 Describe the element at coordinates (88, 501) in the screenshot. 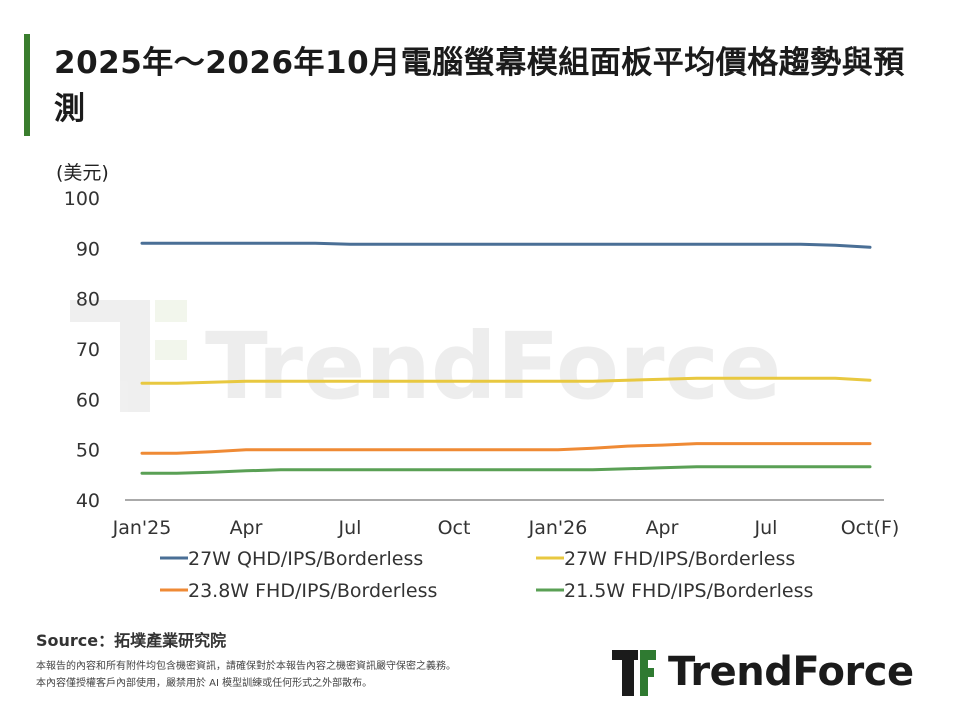

I see `y-tick-label: 40` at that location.